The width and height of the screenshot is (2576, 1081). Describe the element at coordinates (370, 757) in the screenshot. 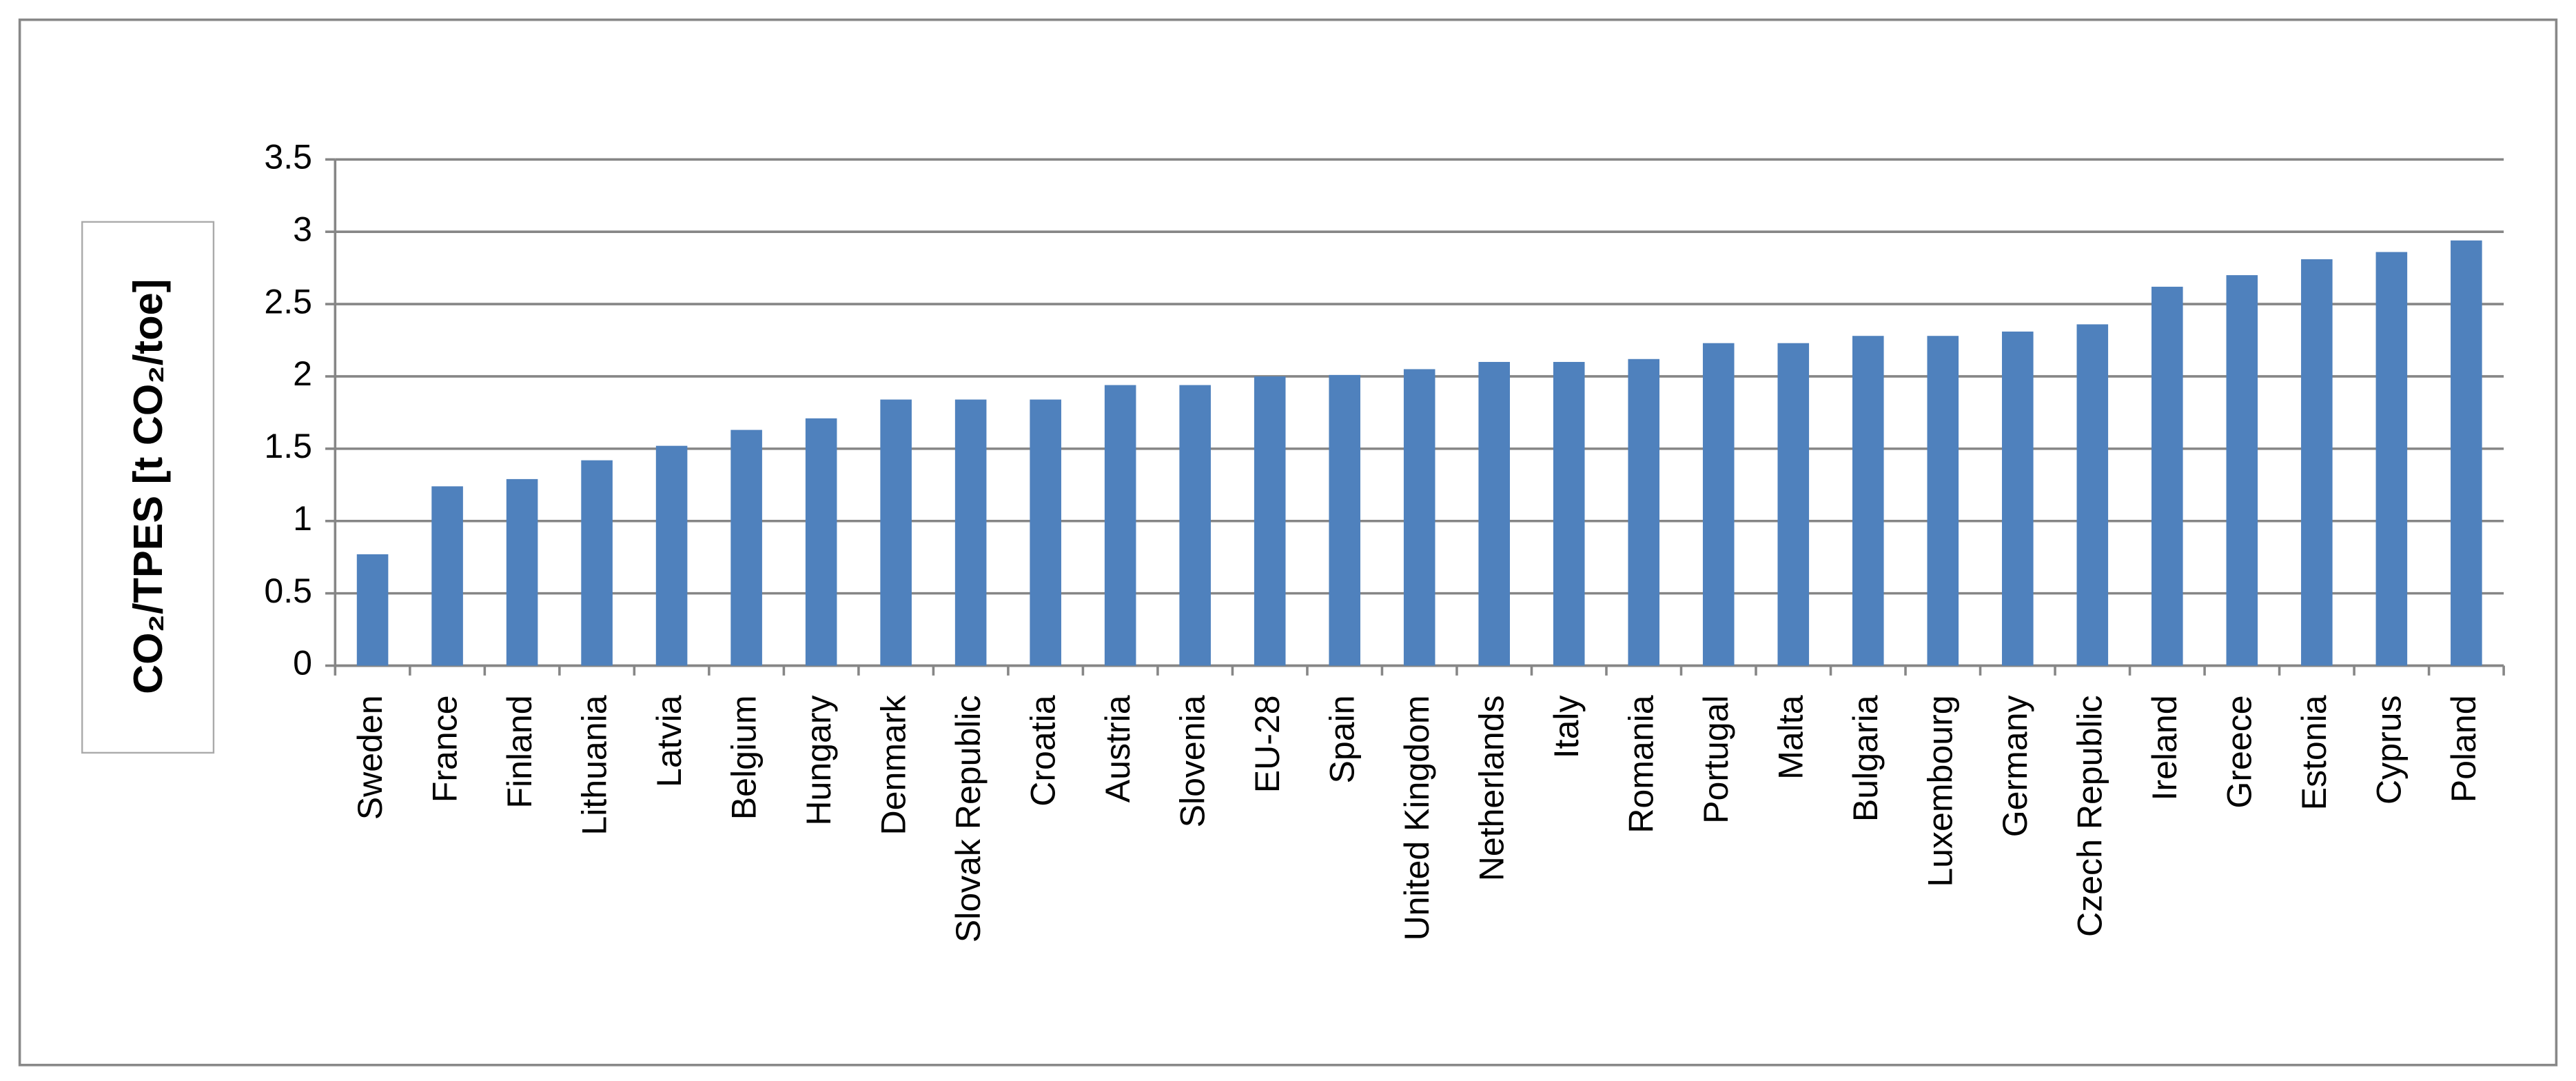

I see `x-tick-label: Sweden` at that location.